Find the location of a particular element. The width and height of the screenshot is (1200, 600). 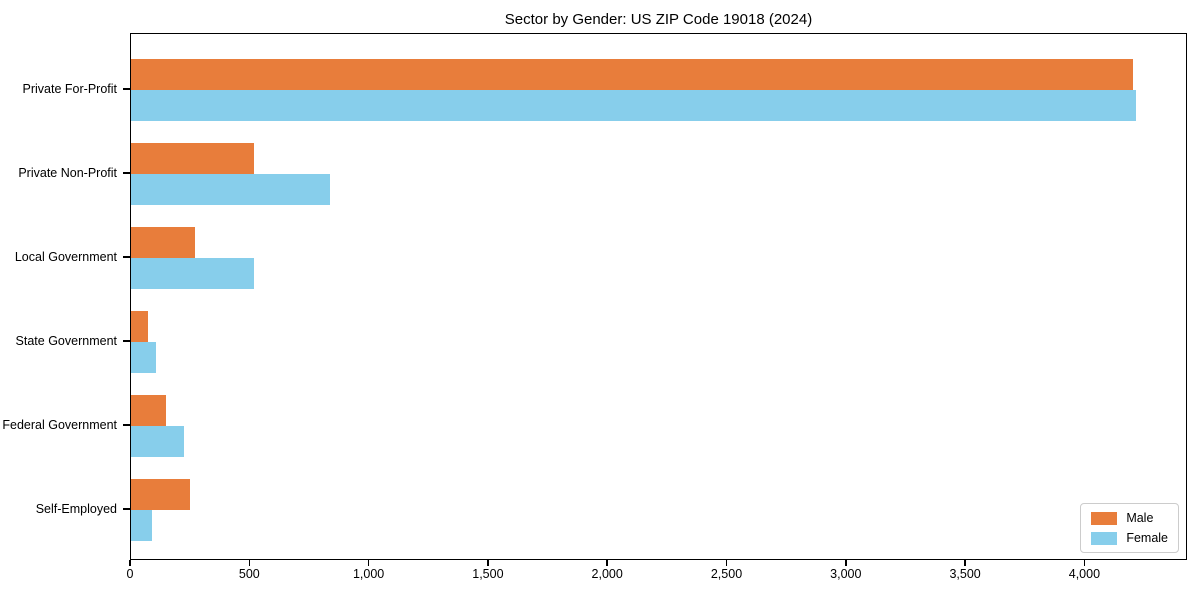

x-axis-label: 2,500 is located at coordinates (726, 574).